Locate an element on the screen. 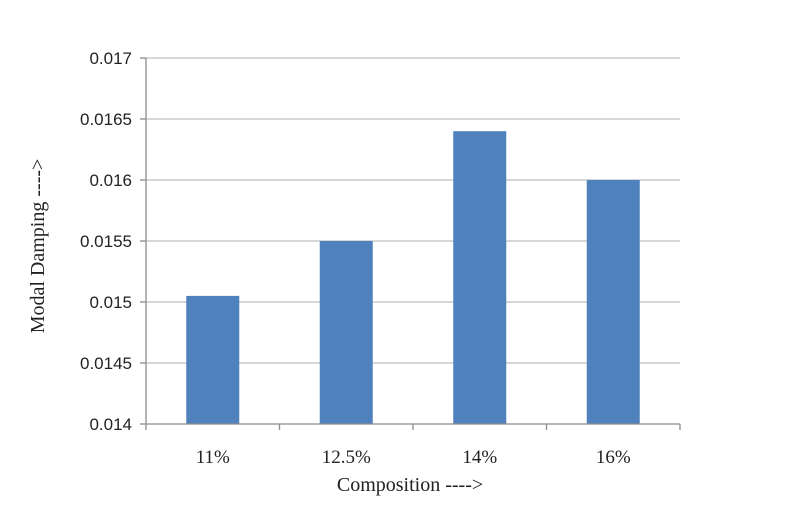  x-tick-label: 11% is located at coordinates (213, 457).